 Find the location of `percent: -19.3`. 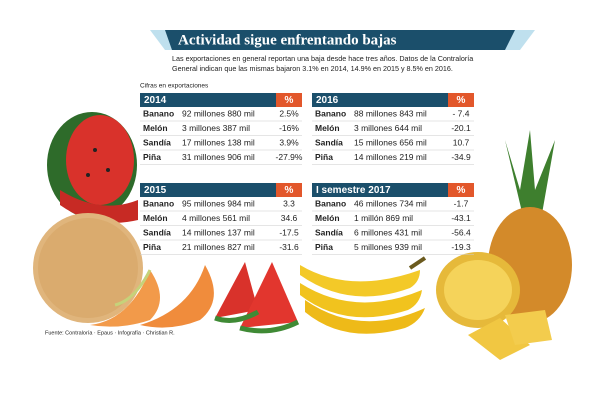

percent: -19.3 is located at coordinates (461, 247).